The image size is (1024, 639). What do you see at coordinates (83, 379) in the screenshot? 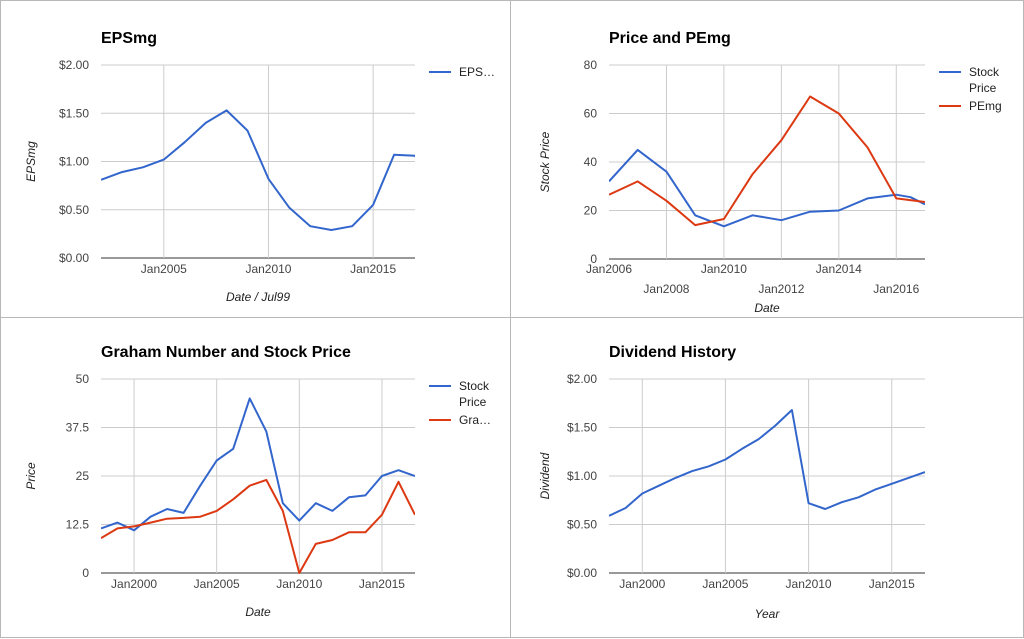
I see `y-tick-label: 50` at bounding box center [83, 379].